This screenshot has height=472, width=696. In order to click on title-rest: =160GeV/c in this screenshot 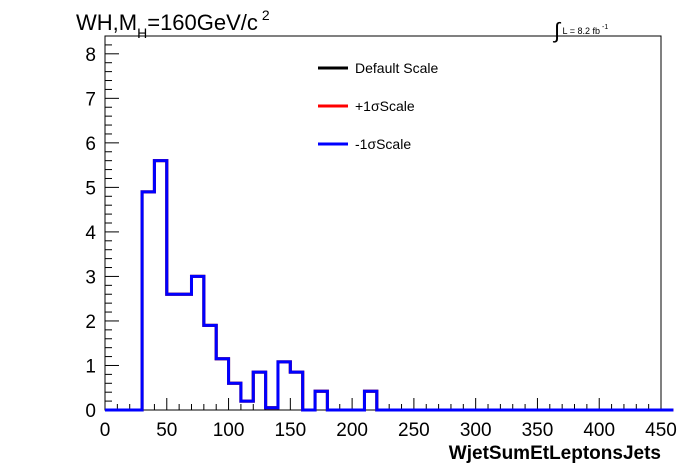, I will do `click(202, 22)`.